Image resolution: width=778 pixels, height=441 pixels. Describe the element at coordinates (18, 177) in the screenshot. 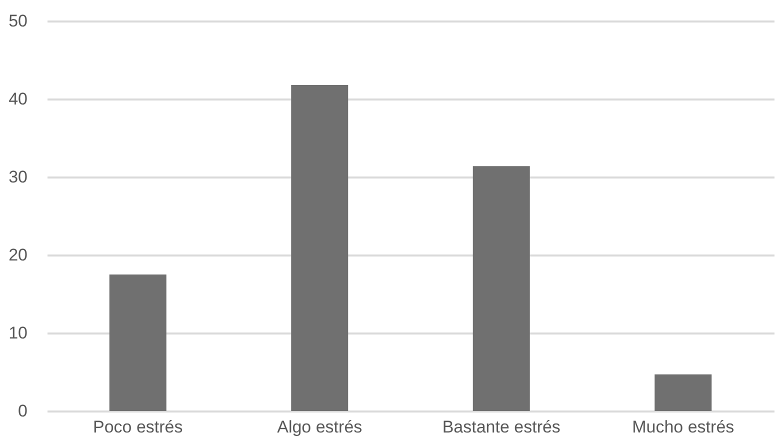

I see `y-tick-label: 30` at that location.